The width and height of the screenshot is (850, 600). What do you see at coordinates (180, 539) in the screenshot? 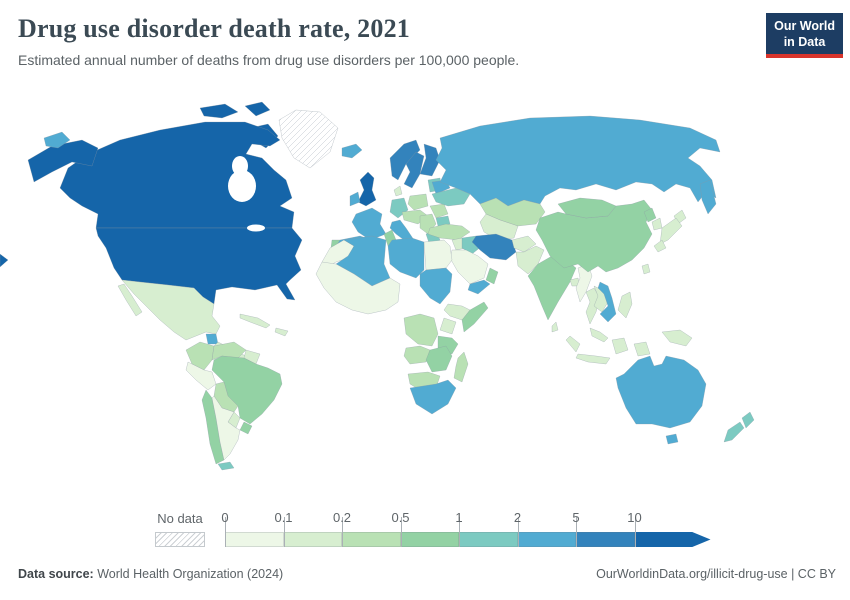
I see `no-data-swatch` at bounding box center [180, 539].